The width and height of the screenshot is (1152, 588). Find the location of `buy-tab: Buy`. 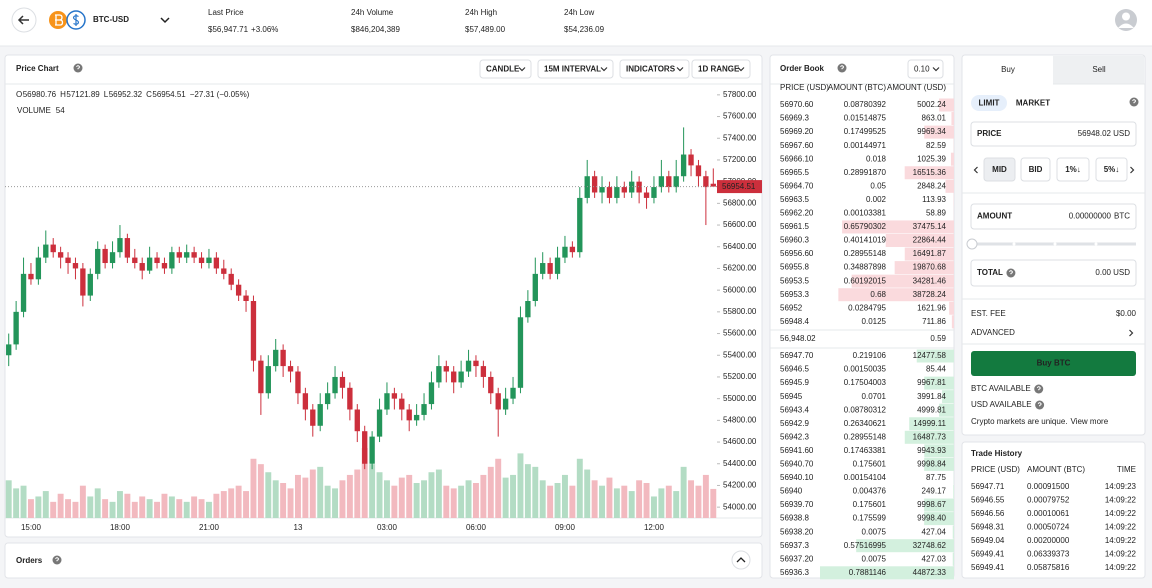

buy-tab: Buy is located at coordinates (1008, 69).